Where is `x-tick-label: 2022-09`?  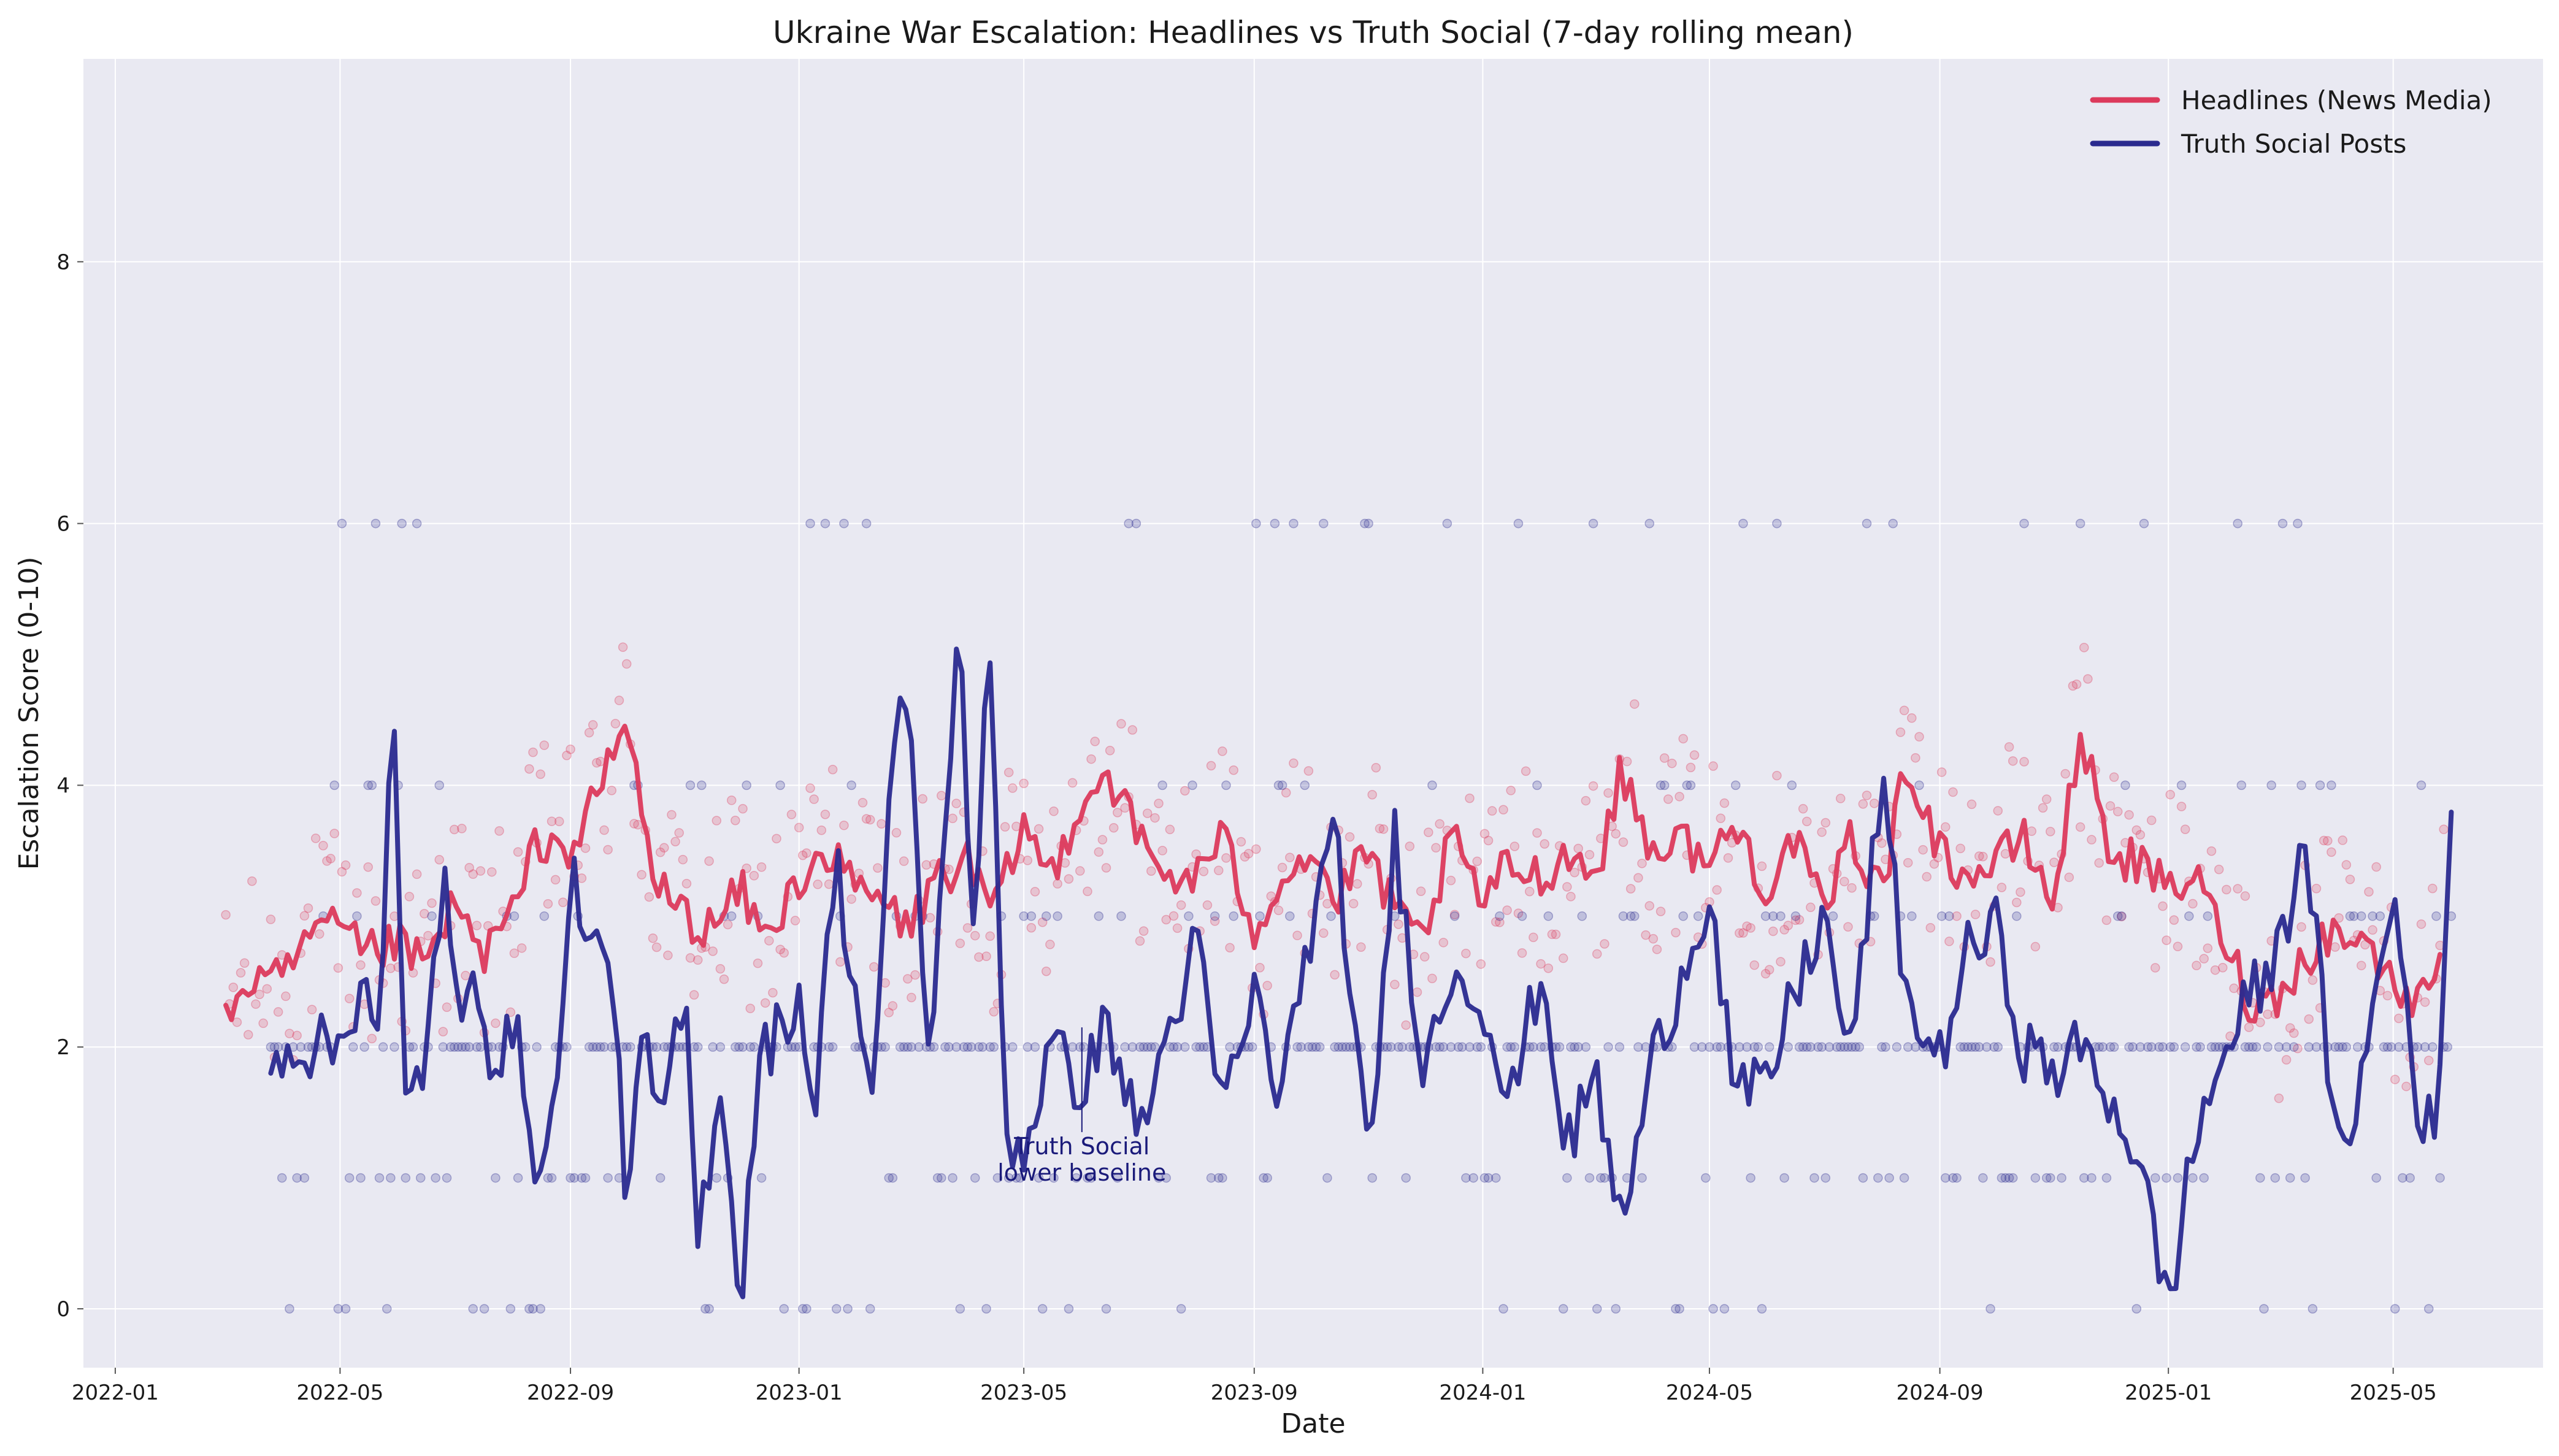 x-tick-label: 2022-09 is located at coordinates (570, 1393).